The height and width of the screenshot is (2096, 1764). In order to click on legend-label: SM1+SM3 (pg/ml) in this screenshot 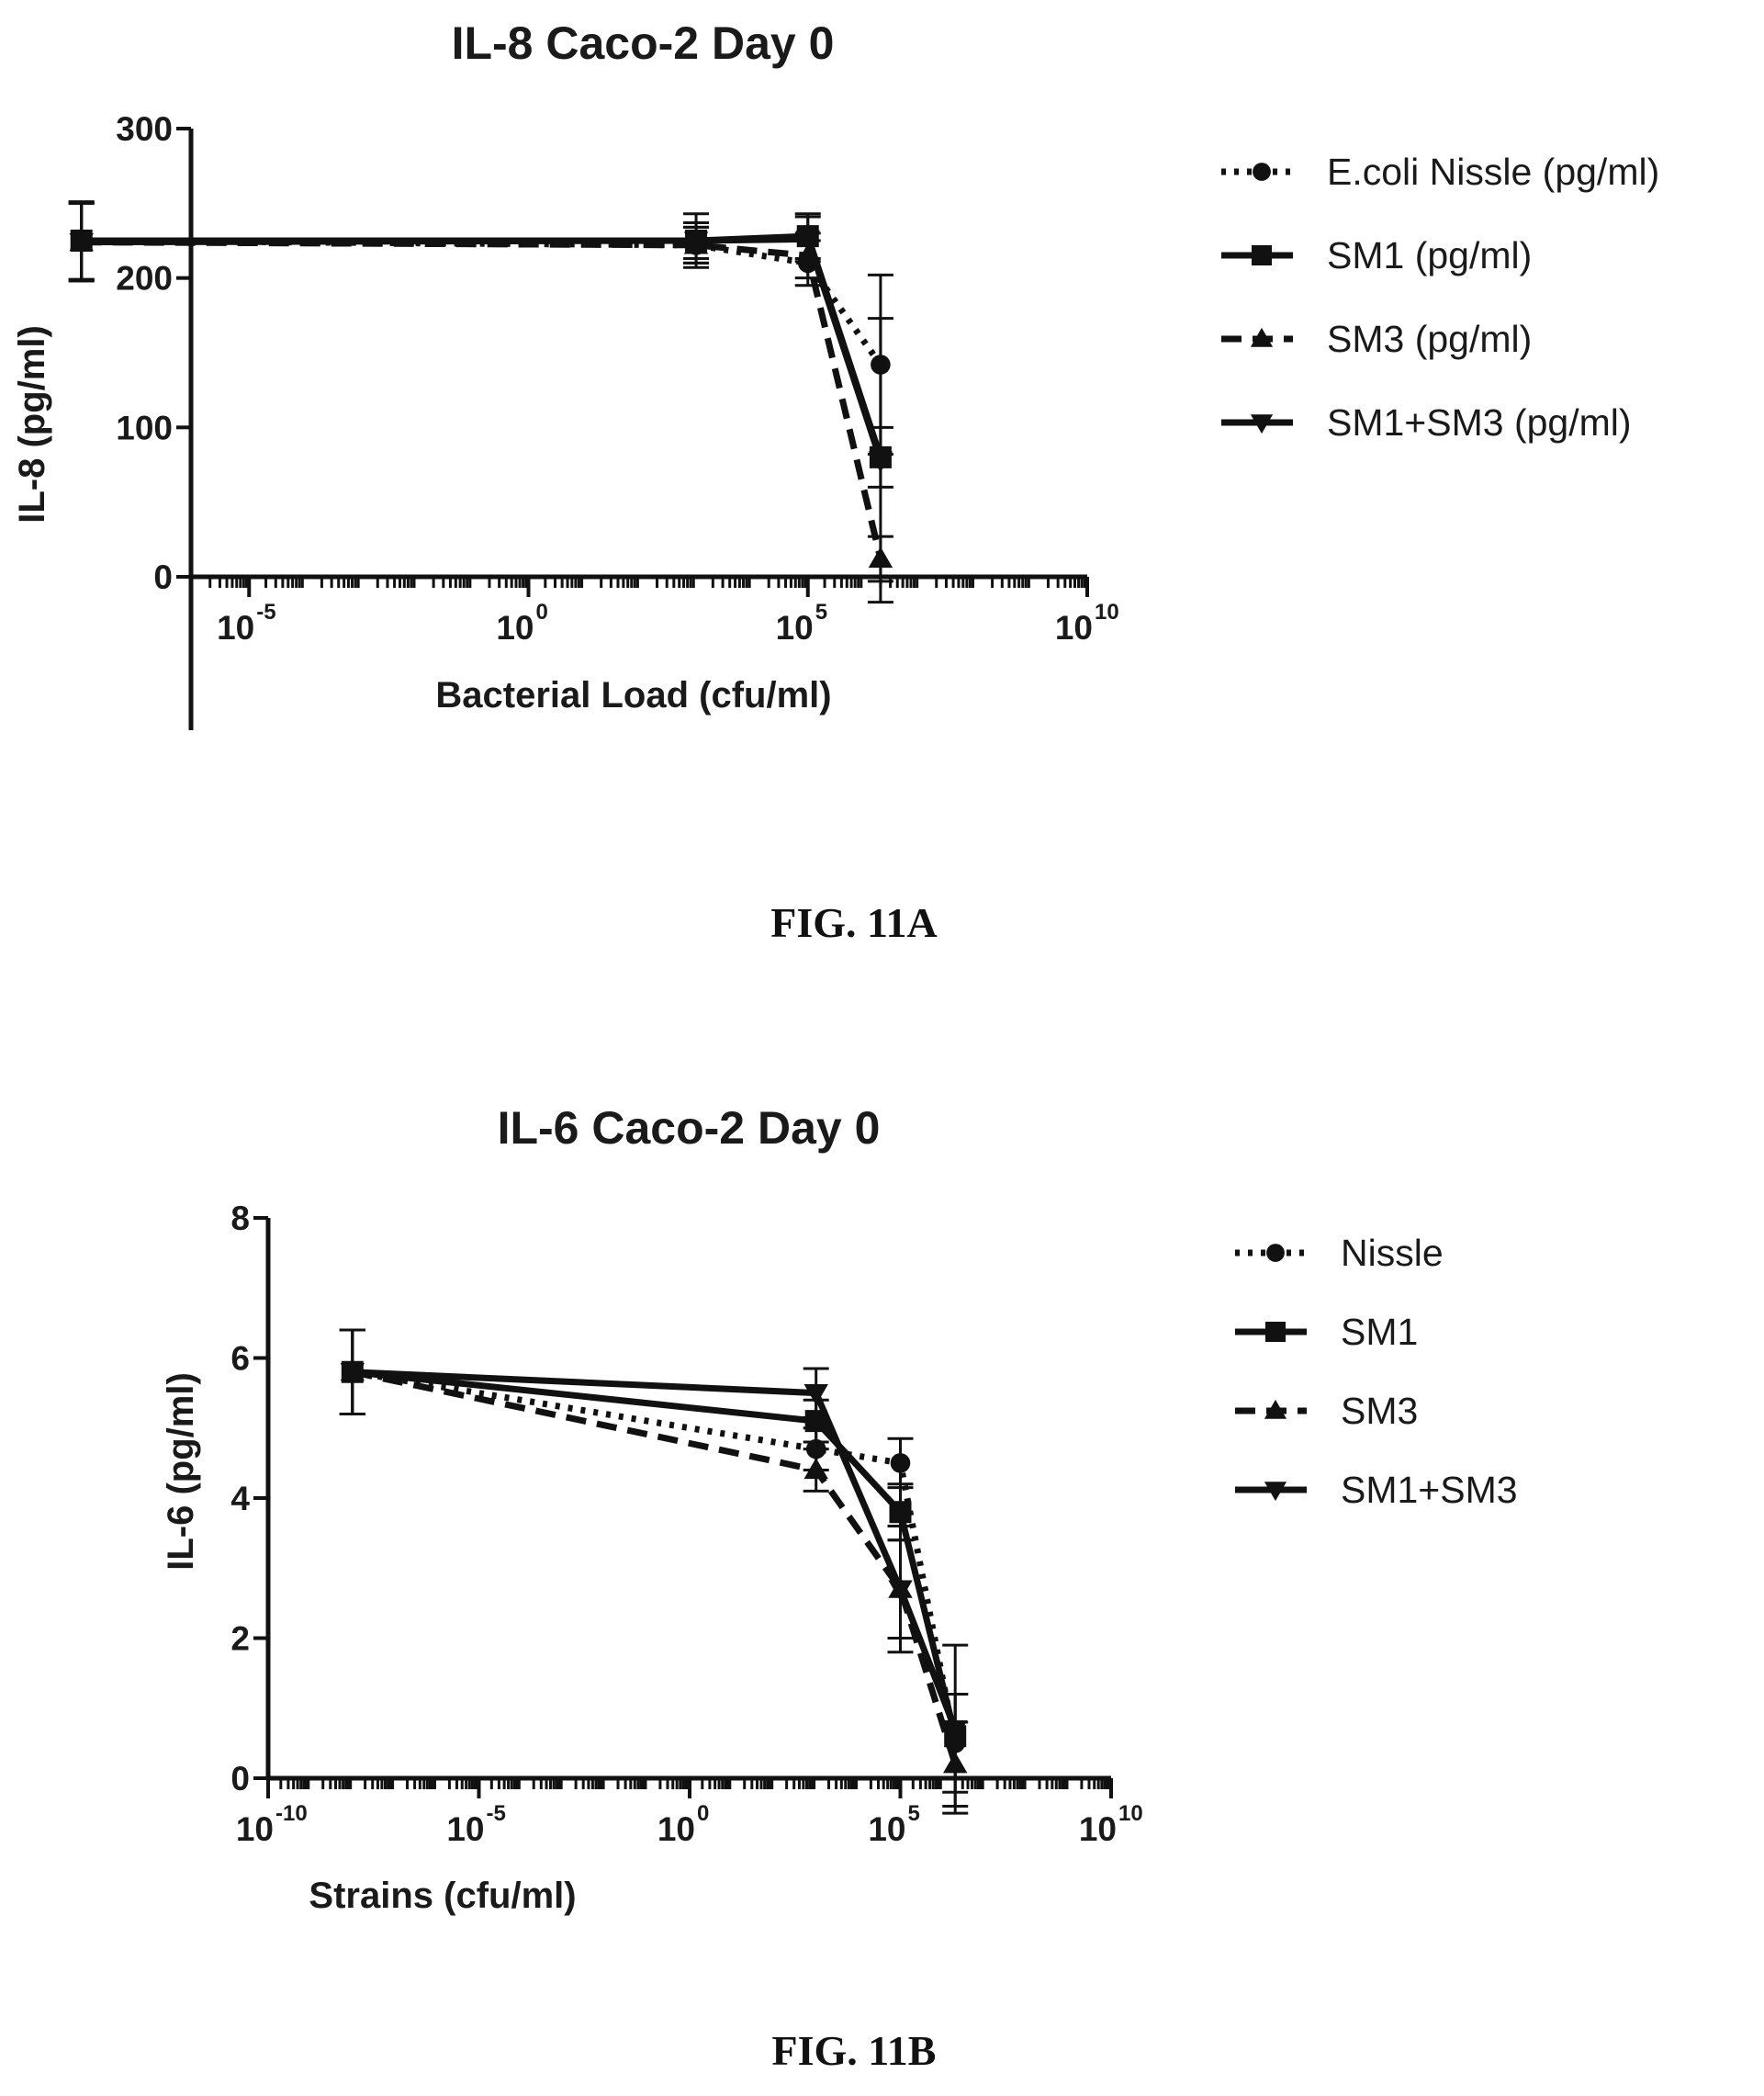, I will do `click(1479, 422)`.